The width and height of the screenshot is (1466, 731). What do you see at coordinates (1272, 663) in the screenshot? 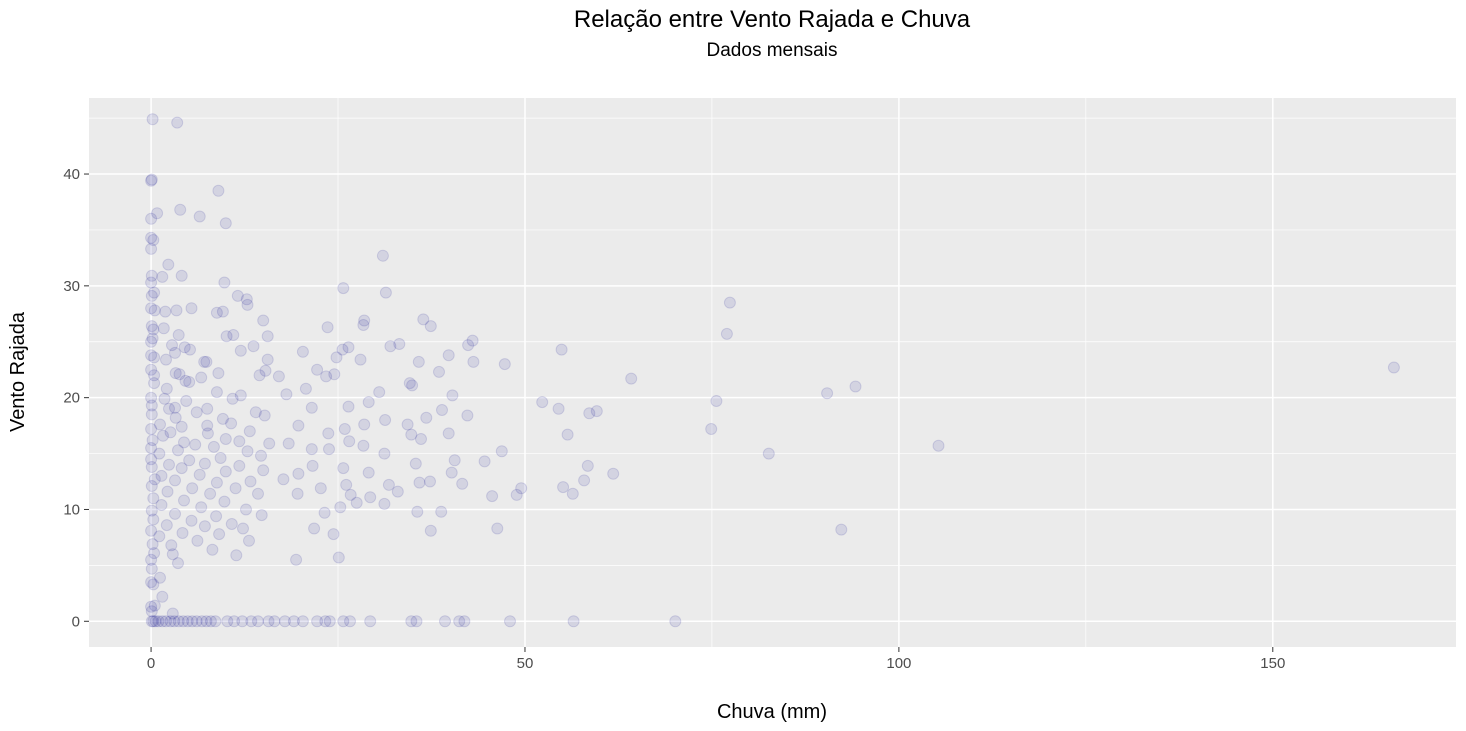
I see `x-tick-label: 150` at bounding box center [1272, 663].